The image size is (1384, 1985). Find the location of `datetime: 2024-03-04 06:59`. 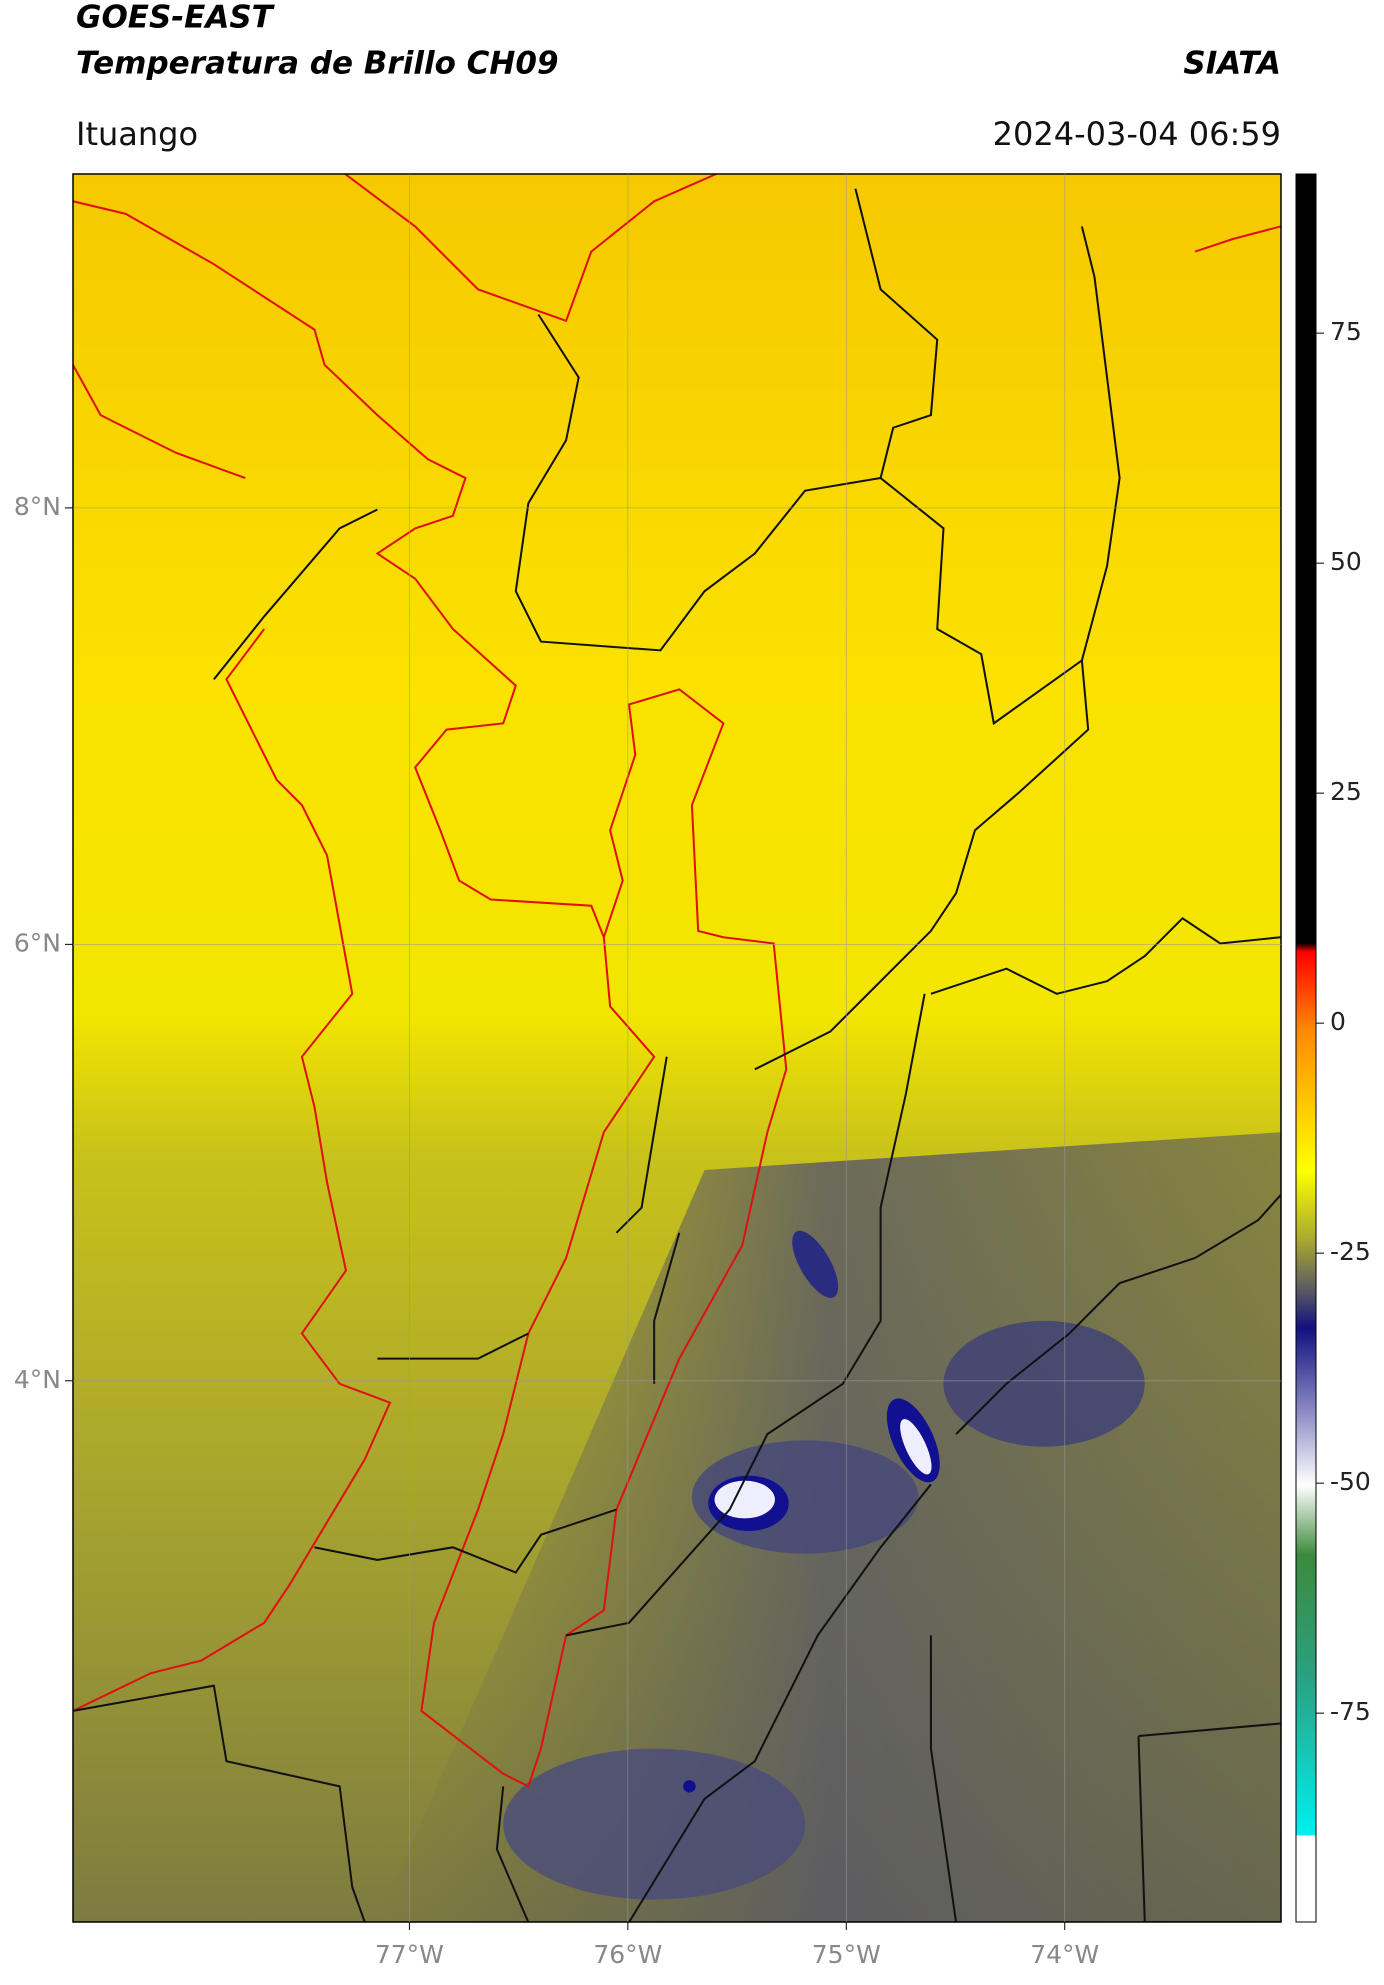

datetime: 2024-03-04 06:59 is located at coordinates (1137, 134).